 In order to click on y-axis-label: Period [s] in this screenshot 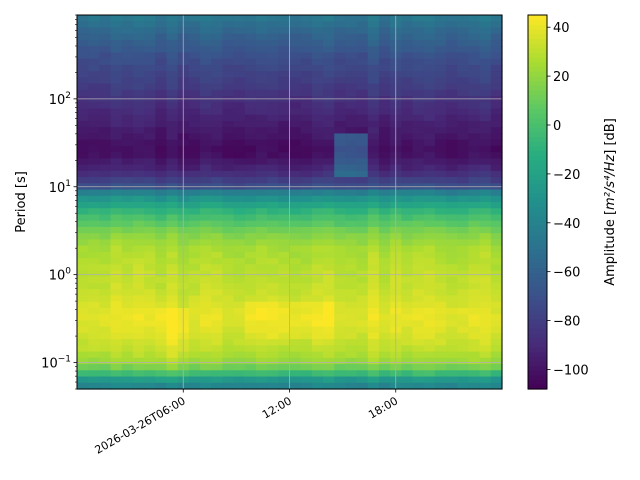, I will do `click(21, 202)`.